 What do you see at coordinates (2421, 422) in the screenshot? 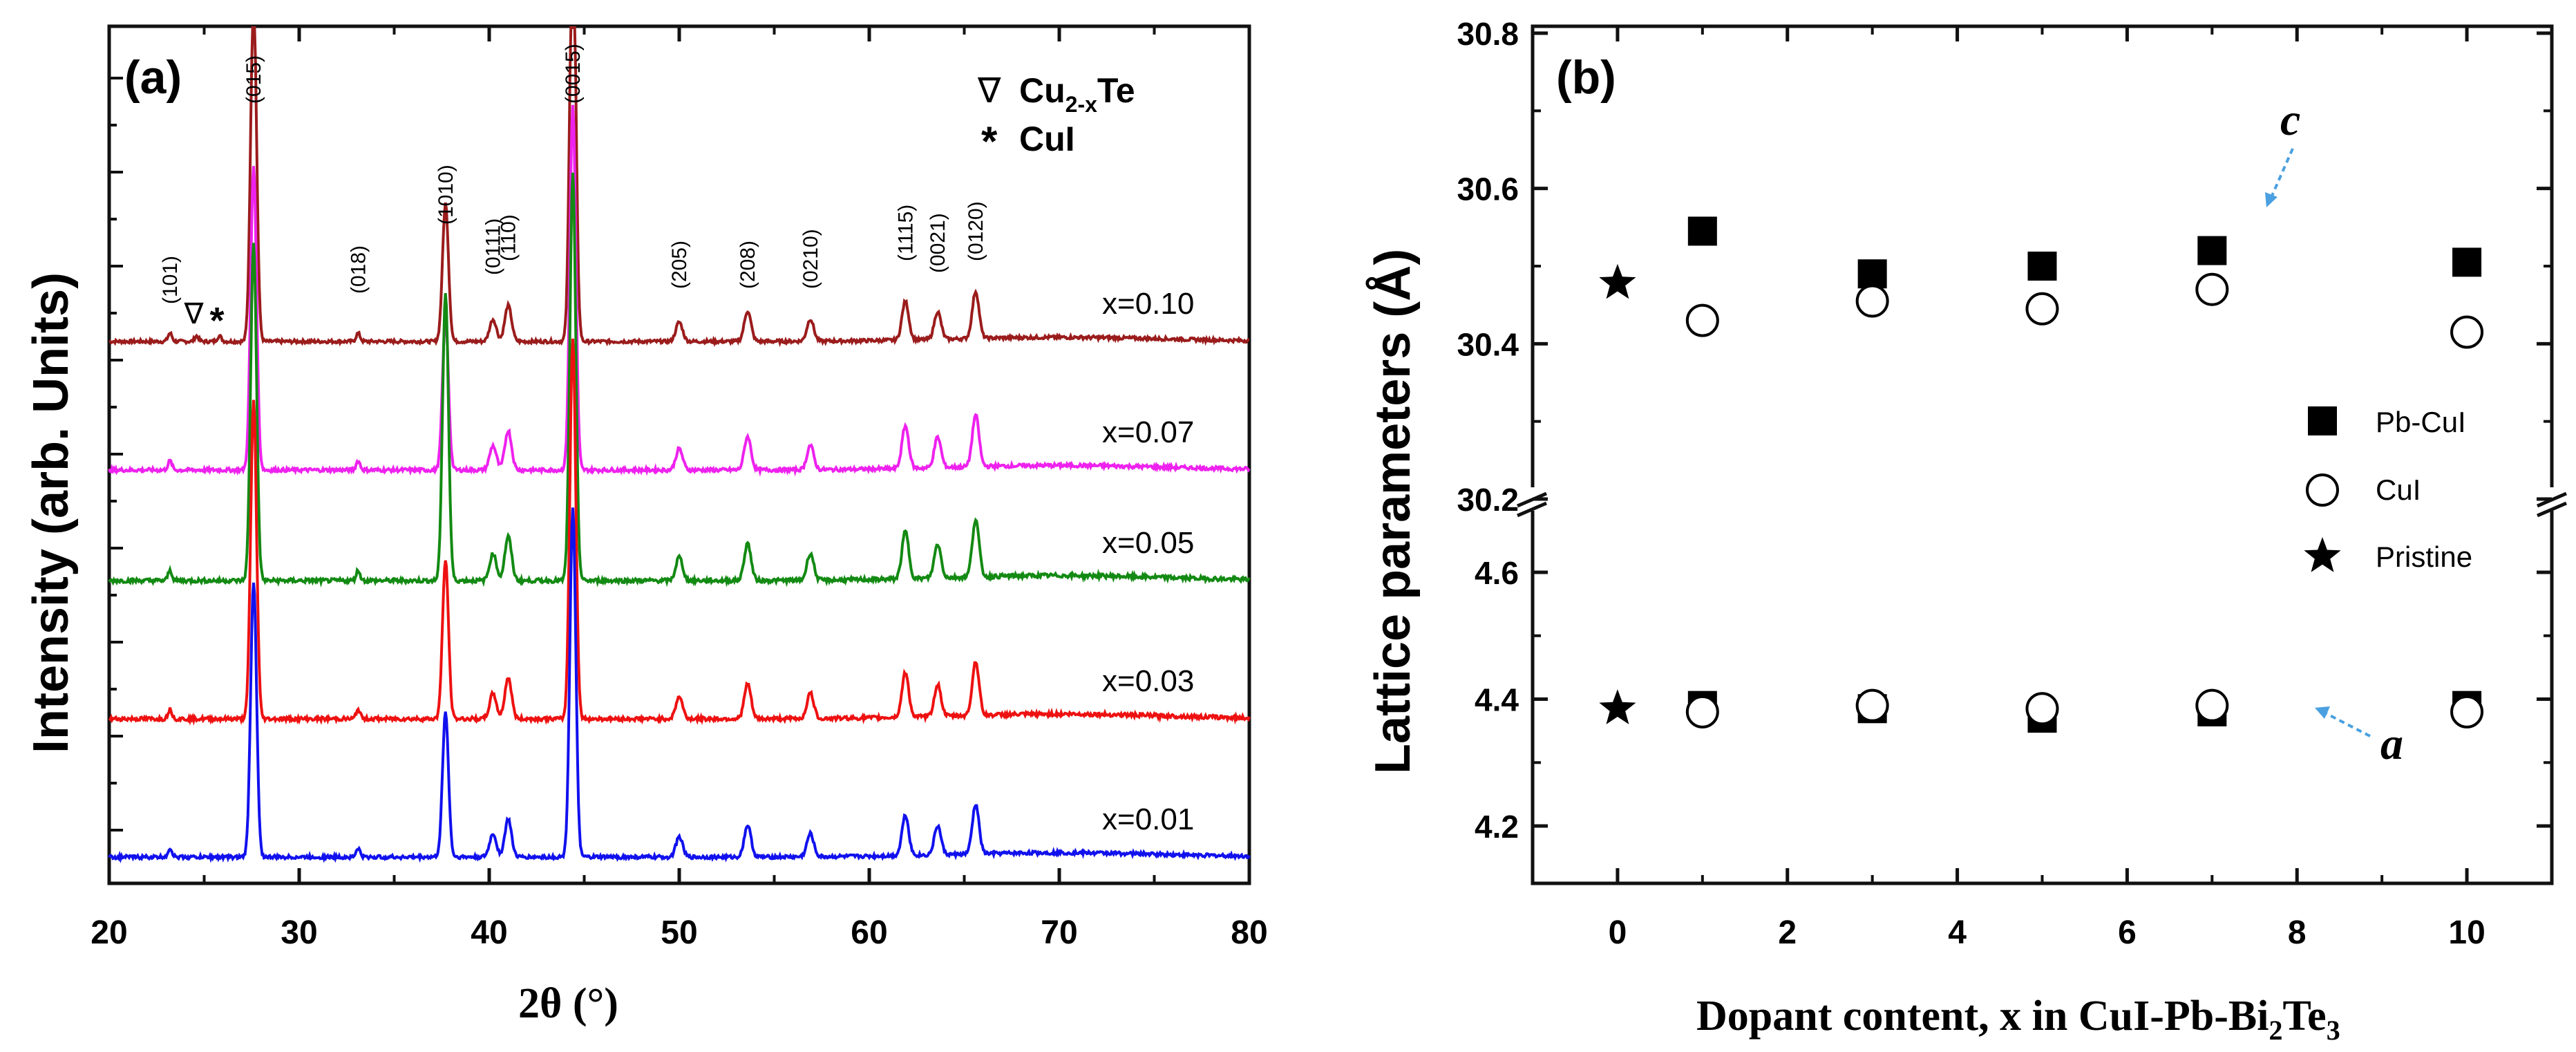
I see `legend-label-pb-cui: Pb-CuI` at bounding box center [2421, 422].